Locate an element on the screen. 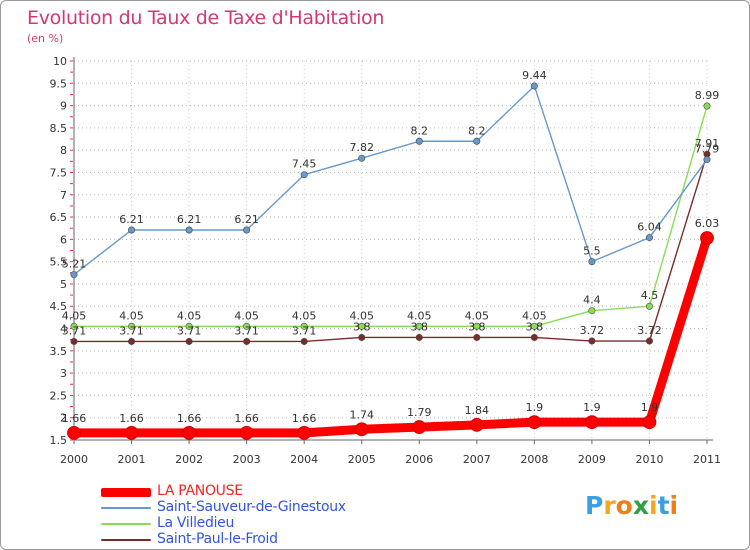 This screenshot has height=550, width=750. data-label-1: 5.21 is located at coordinates (74, 264).